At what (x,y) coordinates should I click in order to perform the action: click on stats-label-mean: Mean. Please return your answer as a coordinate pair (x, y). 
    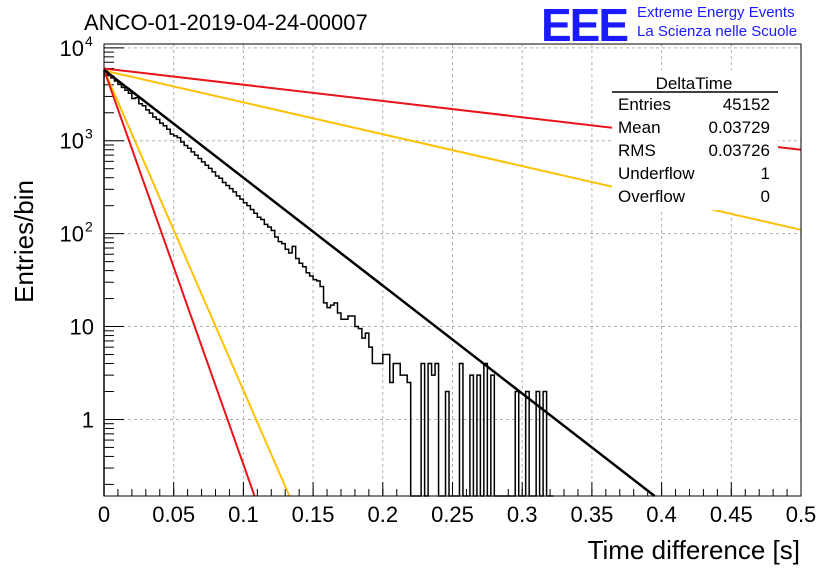
    Looking at the image, I should click on (639, 127).